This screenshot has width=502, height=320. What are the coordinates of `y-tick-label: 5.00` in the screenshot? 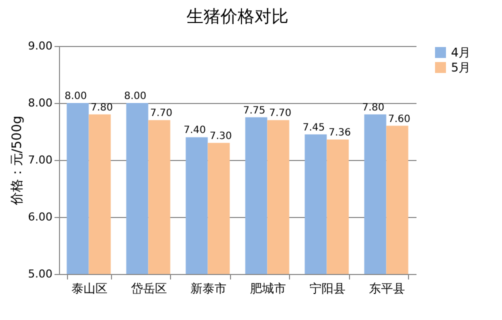 It's located at (40, 274).